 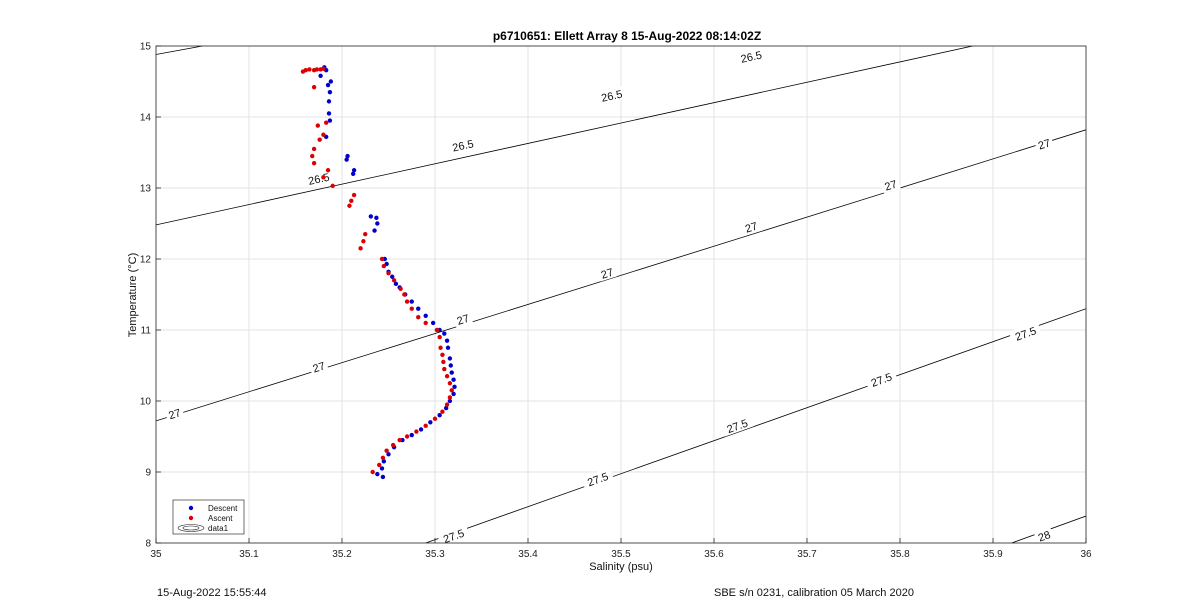 What do you see at coordinates (342, 554) in the screenshot?
I see `x-tick-label: 35.2` at bounding box center [342, 554].